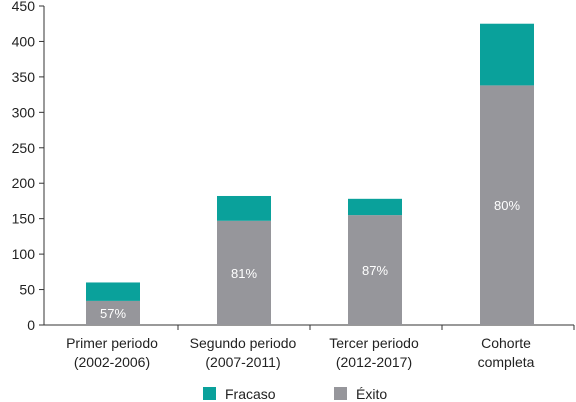  I want to click on x-category-label: Segundo periodo (2007-2011), so click(243, 352).